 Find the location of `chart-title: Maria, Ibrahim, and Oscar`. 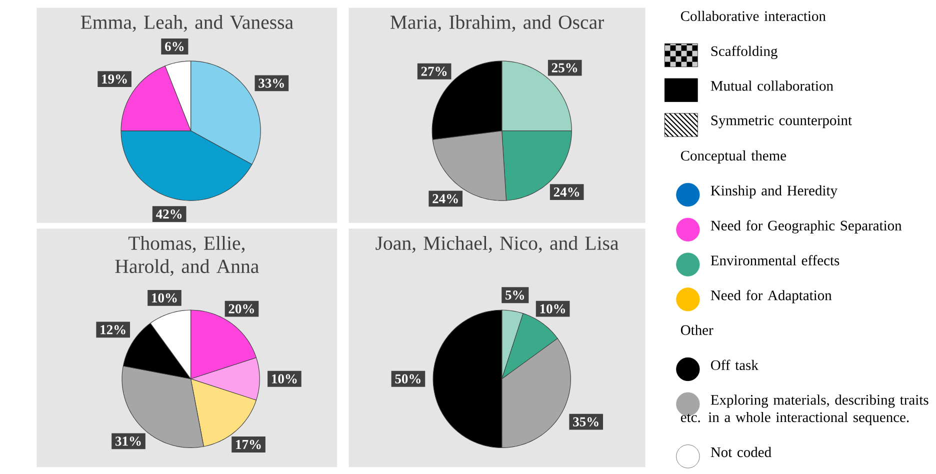

chart-title: Maria, Ibrahim, and Oscar is located at coordinates (497, 23).